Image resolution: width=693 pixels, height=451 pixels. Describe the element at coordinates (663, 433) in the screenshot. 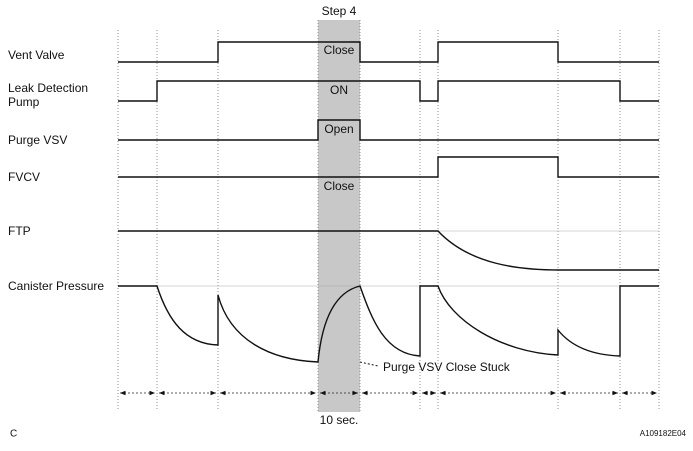

I see `figure-id: A109182E04` at that location.